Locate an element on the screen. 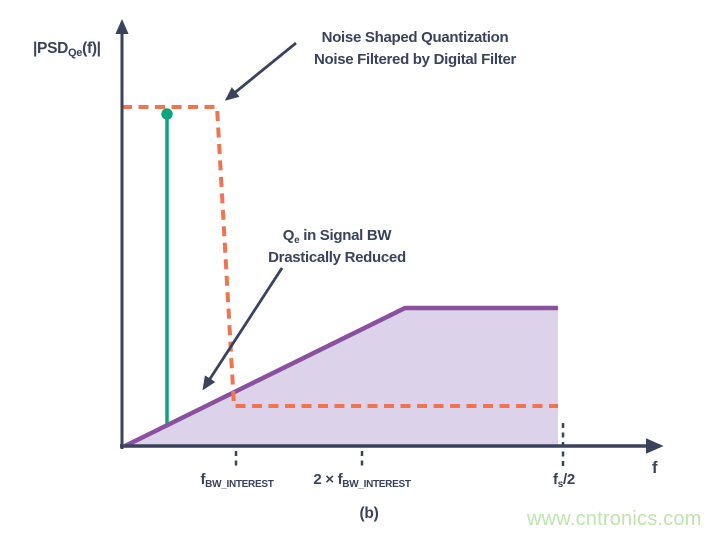 Image resolution: width=713 pixels, height=535 pixels. annotation-noise-line1: Noise Shaped Quantization is located at coordinates (415, 37).